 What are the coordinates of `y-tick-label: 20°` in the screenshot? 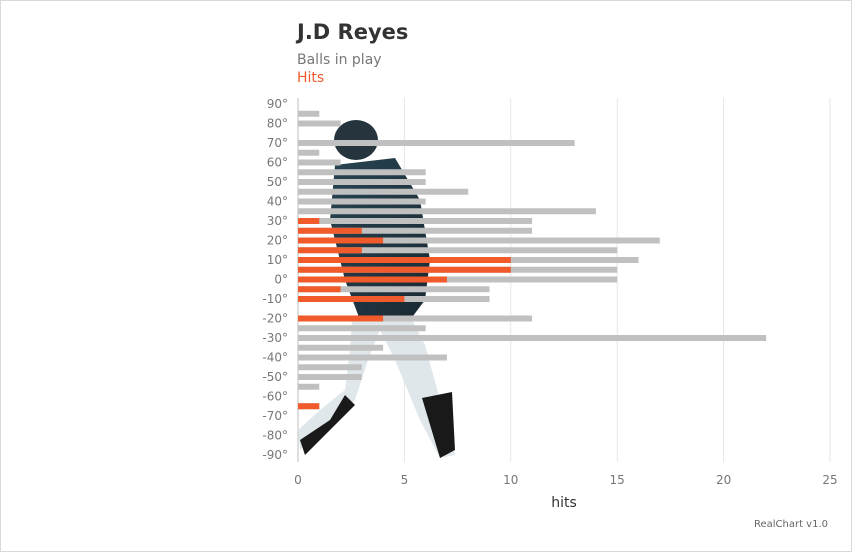 It's located at (277, 241).